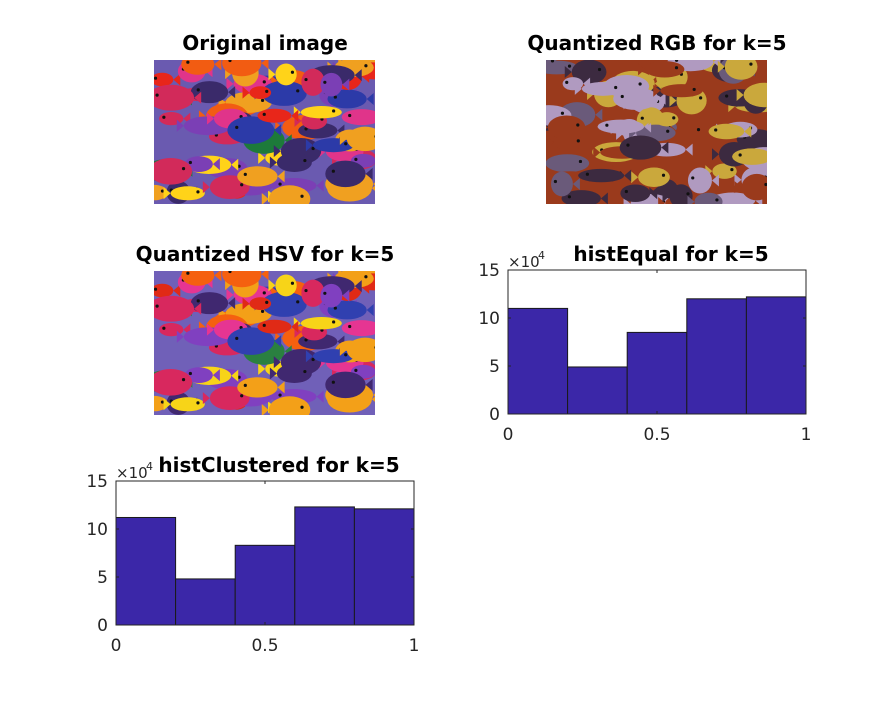 This screenshot has width=891, height=703. What do you see at coordinates (494, 415) in the screenshot?
I see `hist-equal-ytick-label: 0` at bounding box center [494, 415].